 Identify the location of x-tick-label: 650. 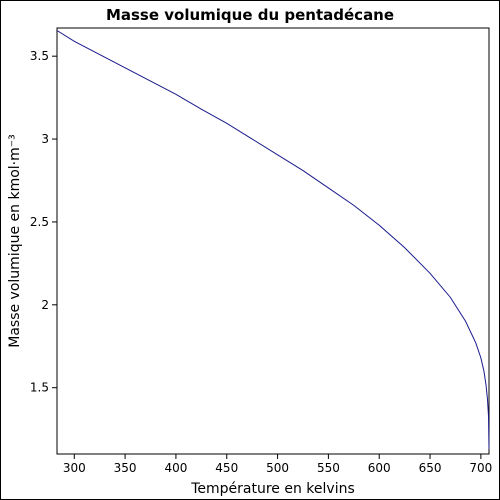
(430, 468).